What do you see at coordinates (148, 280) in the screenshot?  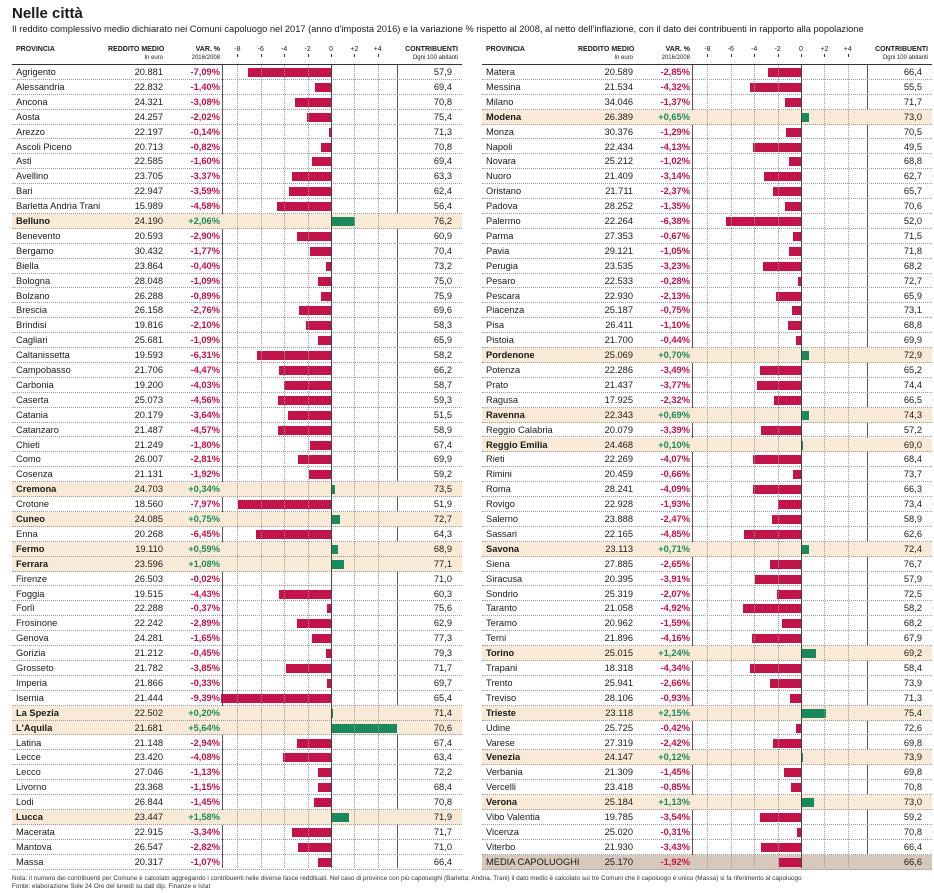 I see `income-value: 28.048` at bounding box center [148, 280].